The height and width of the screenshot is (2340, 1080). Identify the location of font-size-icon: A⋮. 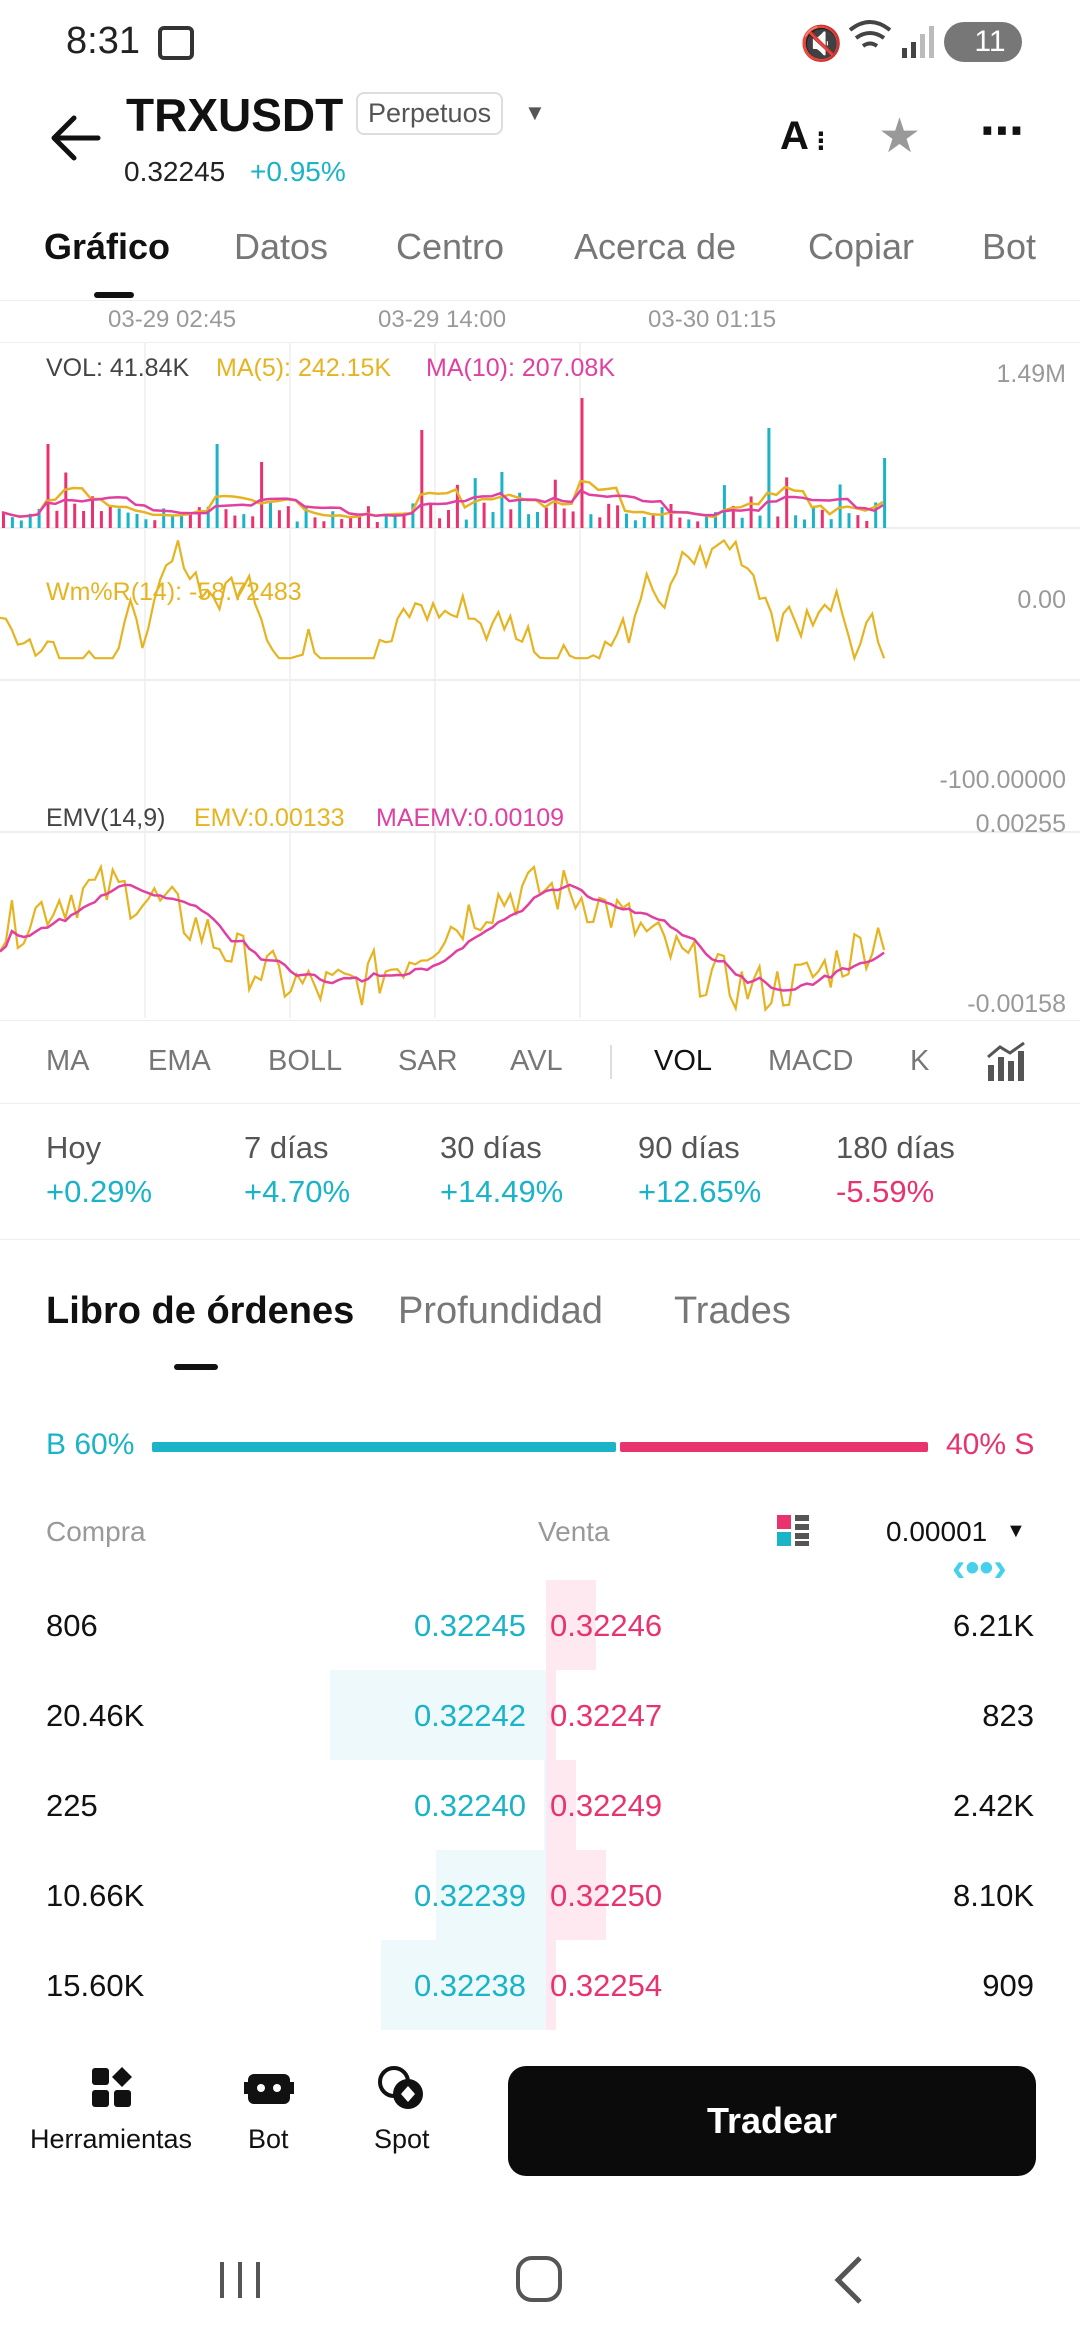
(806, 136).